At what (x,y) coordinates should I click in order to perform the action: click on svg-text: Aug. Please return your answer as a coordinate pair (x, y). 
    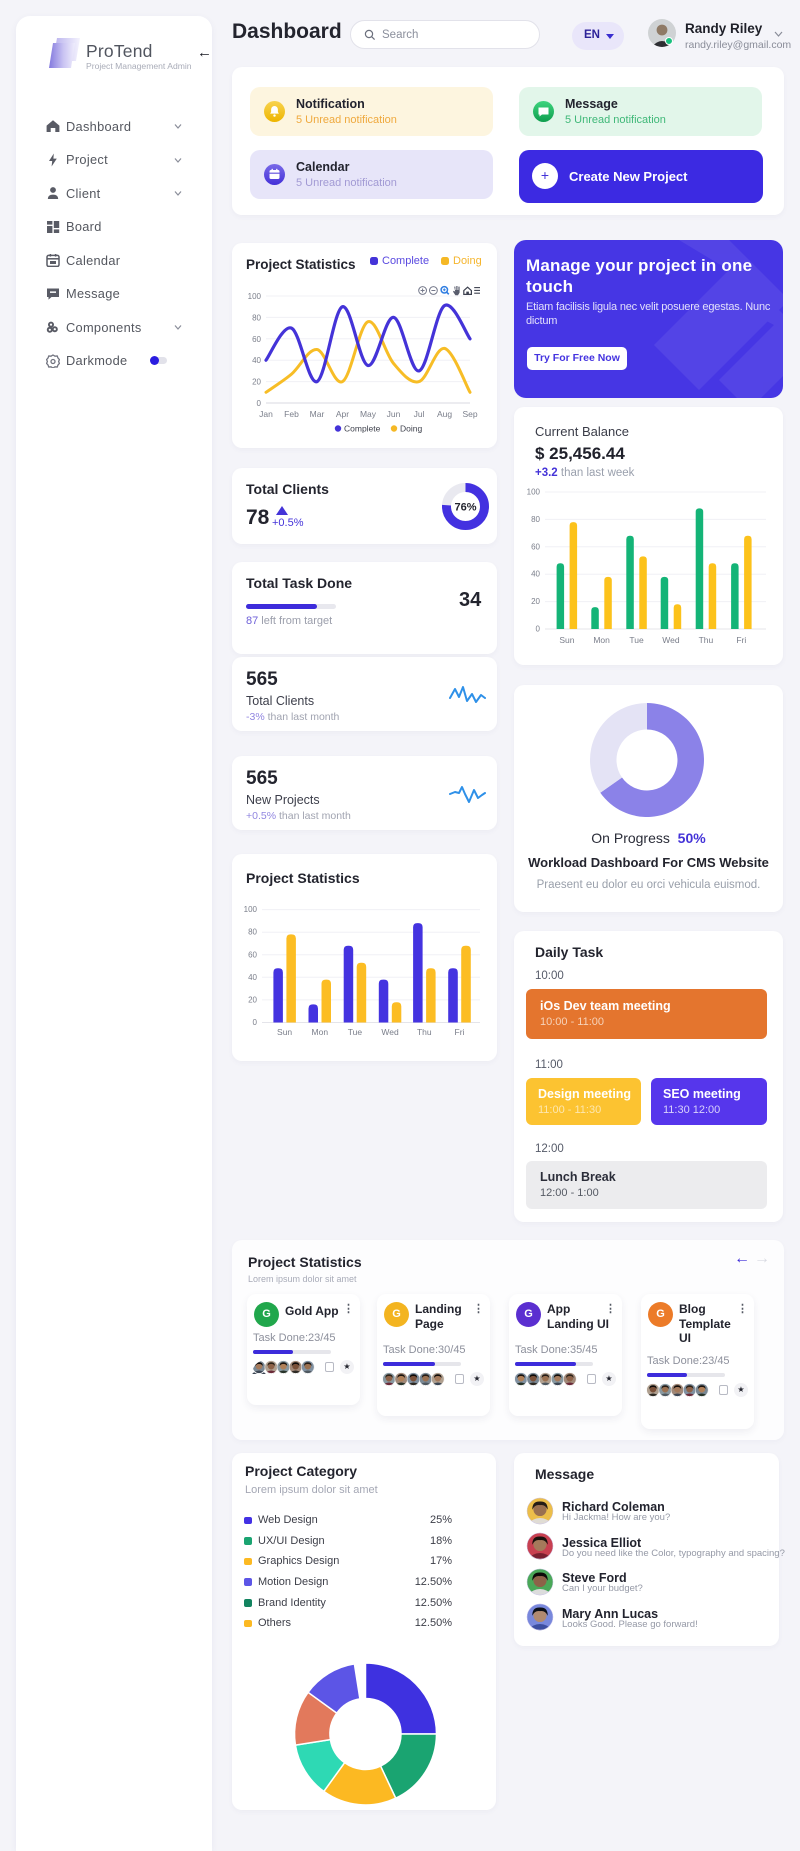
    Looking at the image, I should click on (444, 414).